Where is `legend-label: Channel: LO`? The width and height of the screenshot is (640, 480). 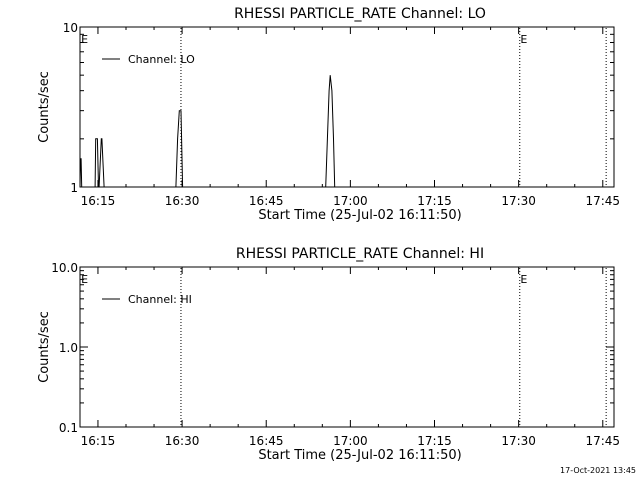
legend-label: Channel: LO is located at coordinates (161, 59).